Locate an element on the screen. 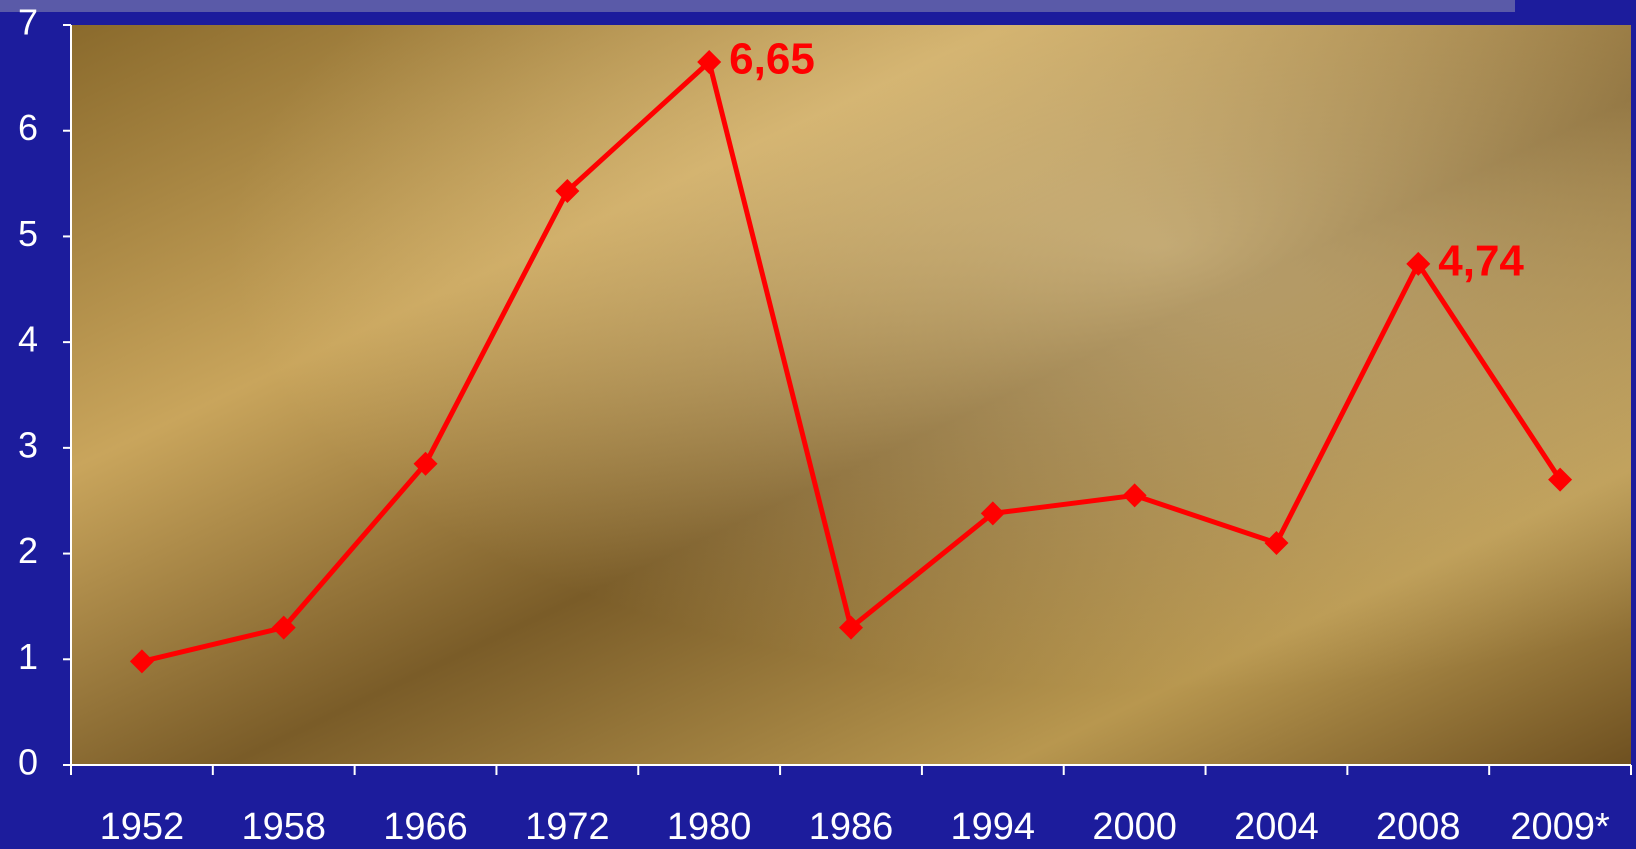 The height and width of the screenshot is (849, 1636). y-tick-label: 2 is located at coordinates (28, 550).